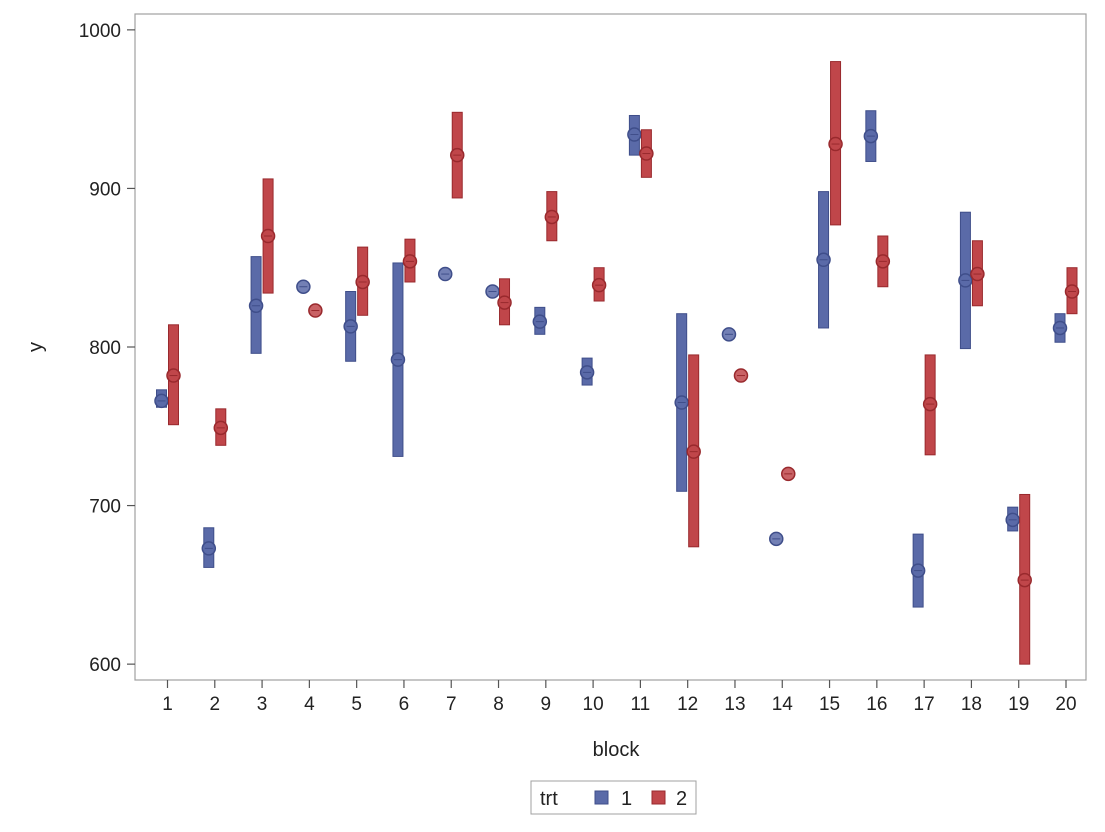  I want to click on x-tick-label: 16, so click(876, 704).